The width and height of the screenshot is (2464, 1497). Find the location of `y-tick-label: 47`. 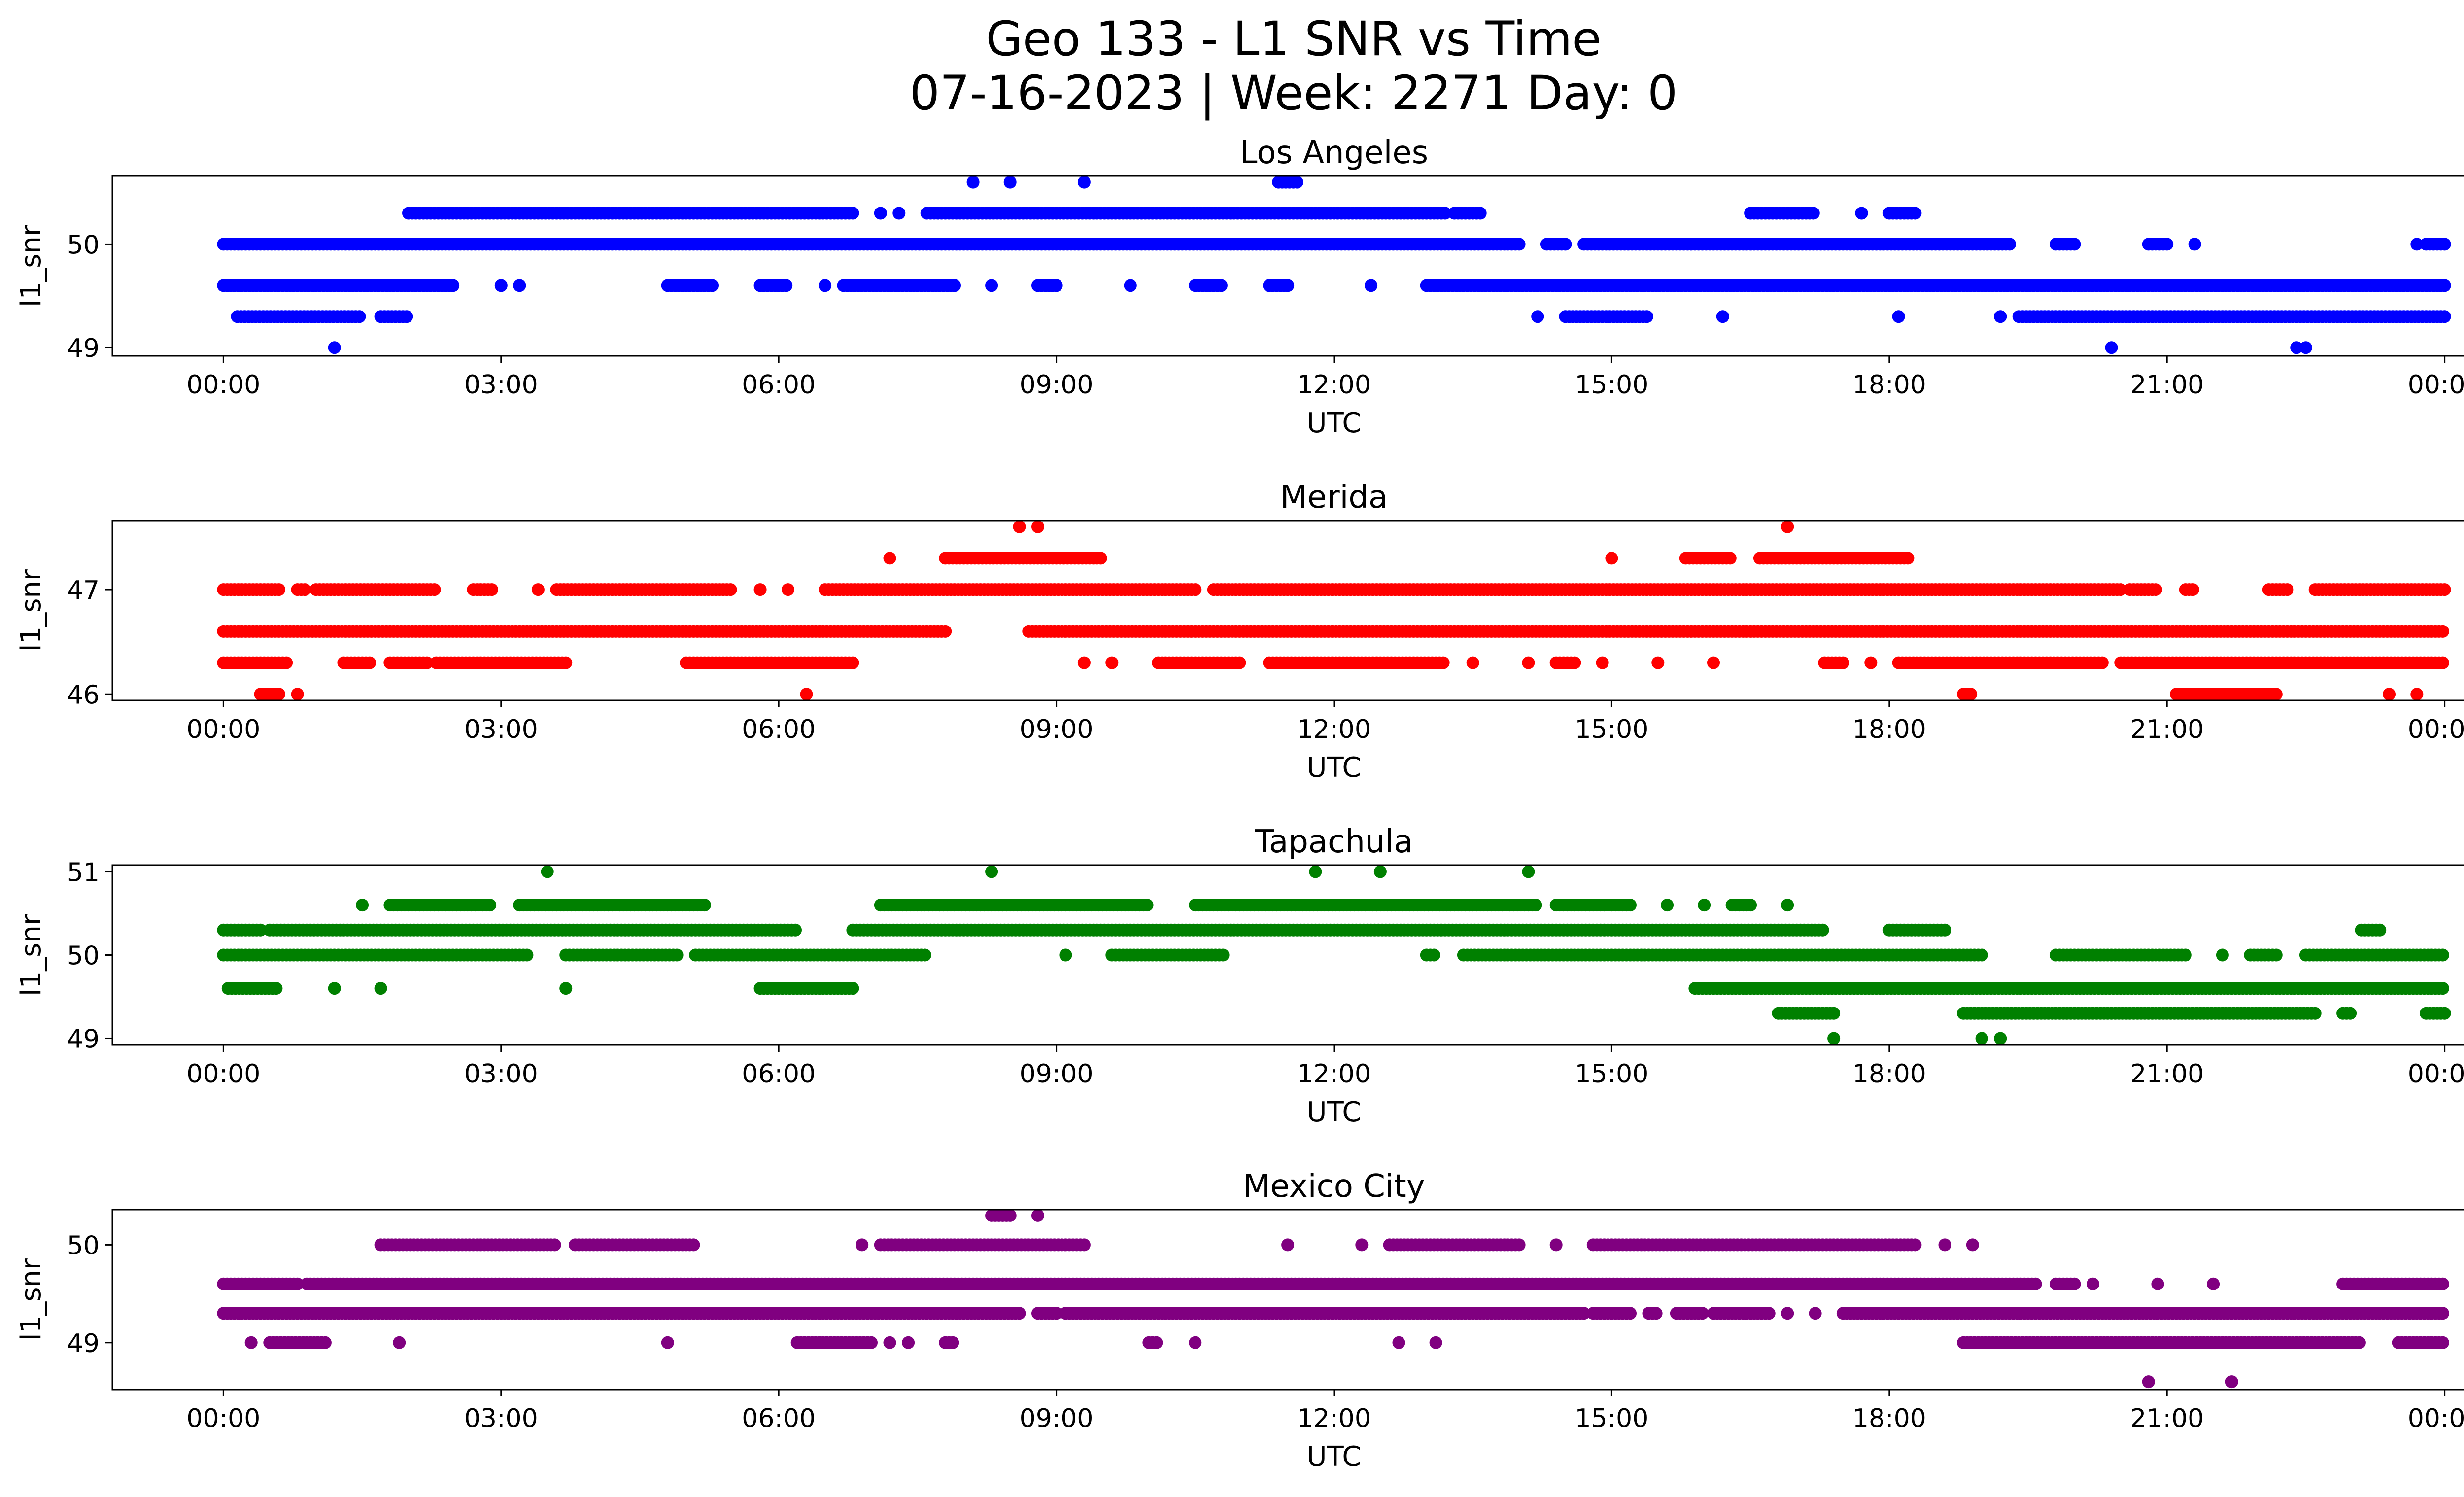

y-tick-label: 47 is located at coordinates (83, 590).